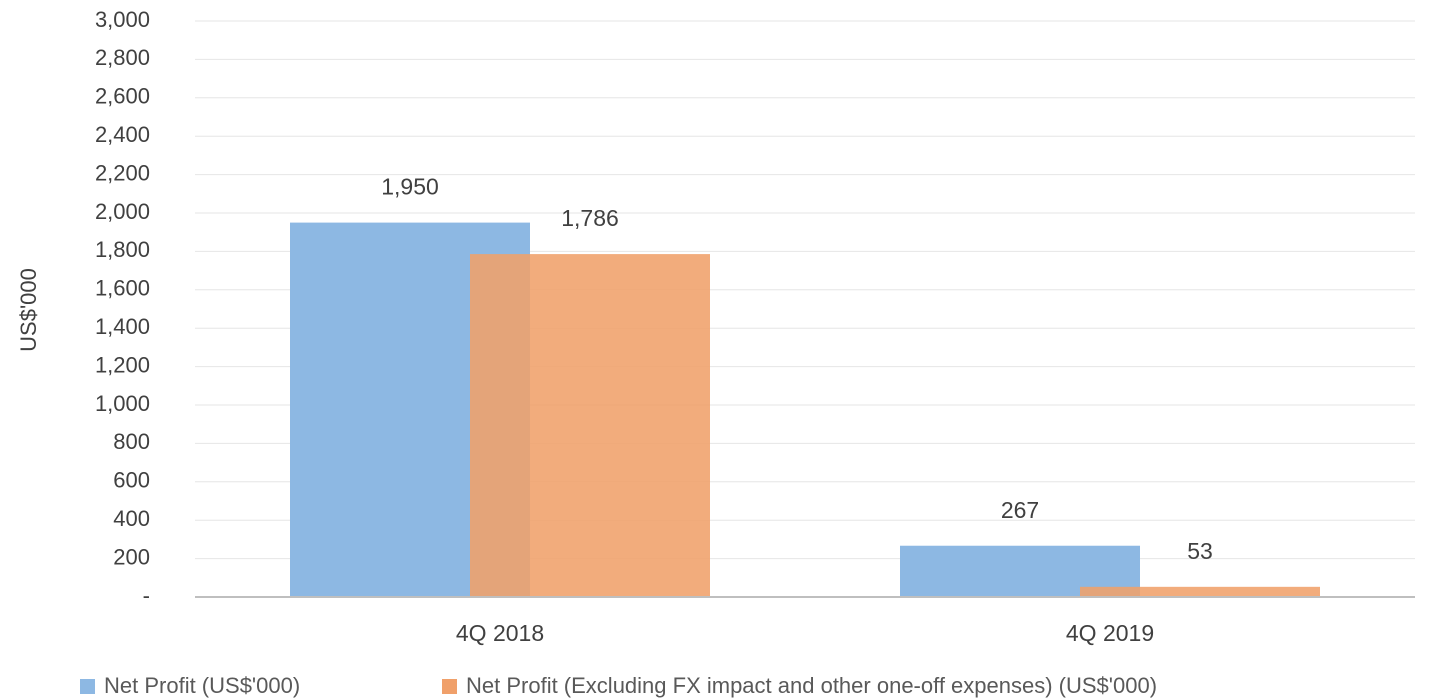 The image size is (1451, 700). I want to click on x-tick-label: 4Q 2019, so click(1110, 633).